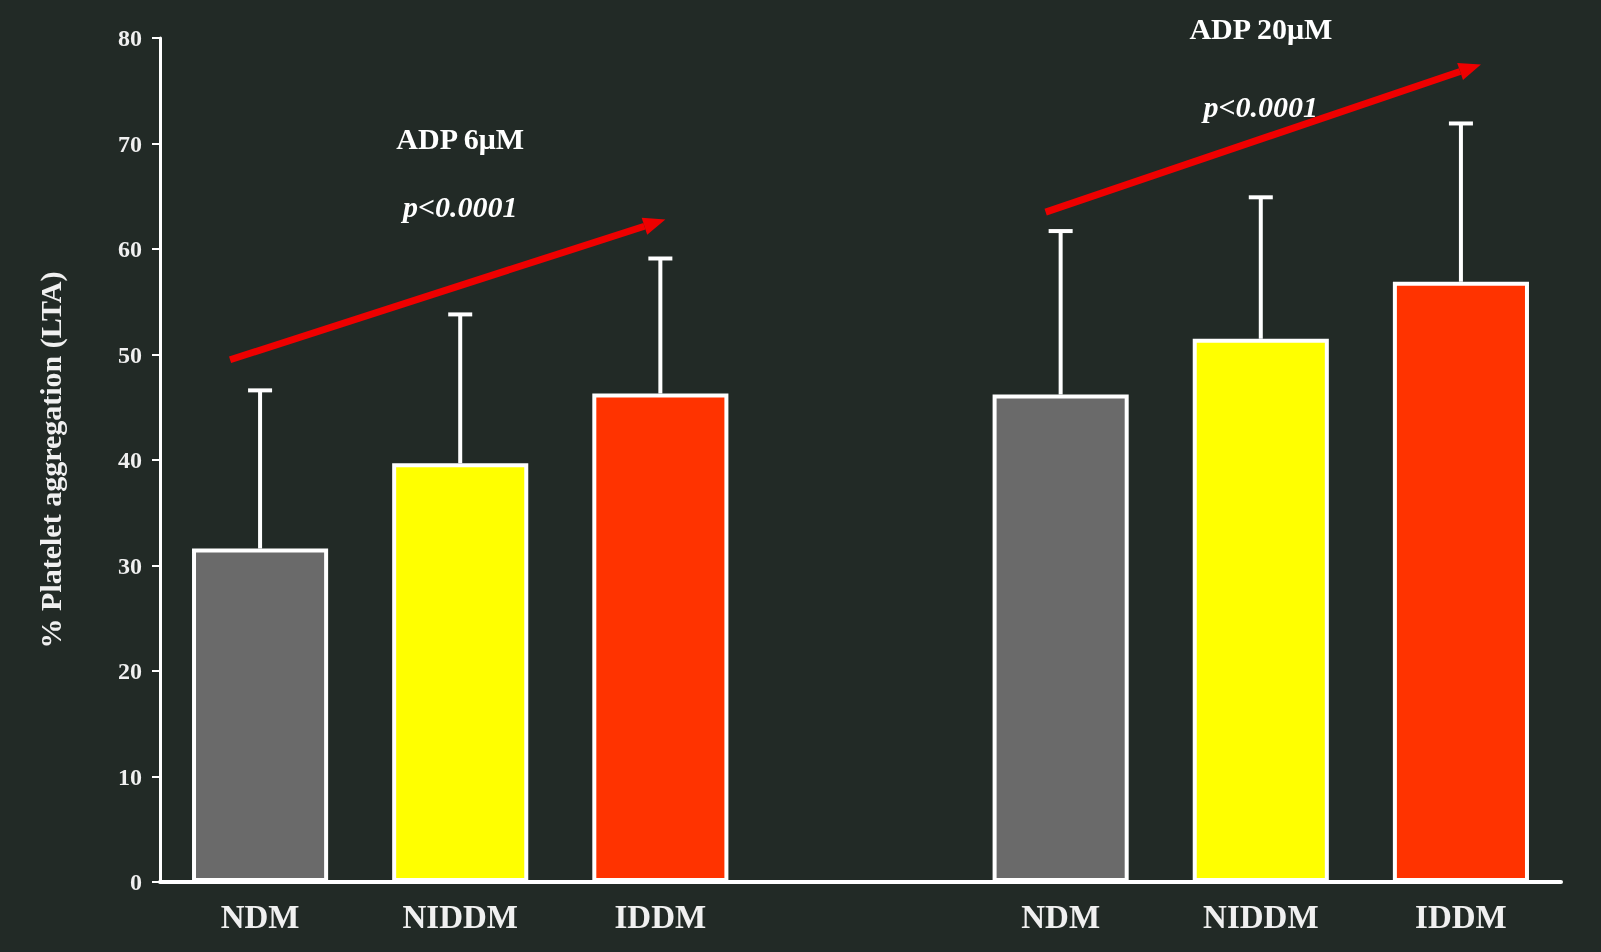 The height and width of the screenshot is (952, 1601). What do you see at coordinates (130, 460) in the screenshot?
I see `y-tick-label: 40` at bounding box center [130, 460].